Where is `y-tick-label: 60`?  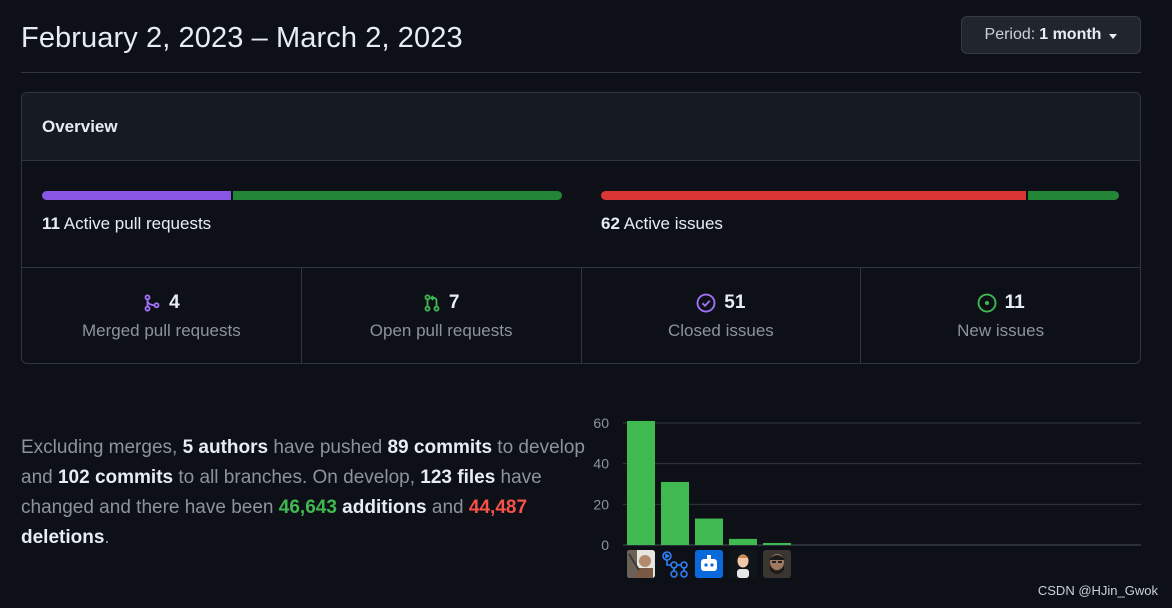 y-tick-label: 60 is located at coordinates (601, 423).